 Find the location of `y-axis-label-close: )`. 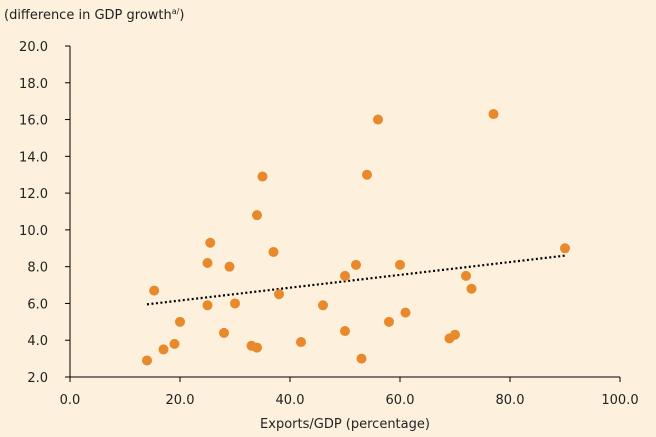

y-axis-label-close: ) is located at coordinates (181, 15).